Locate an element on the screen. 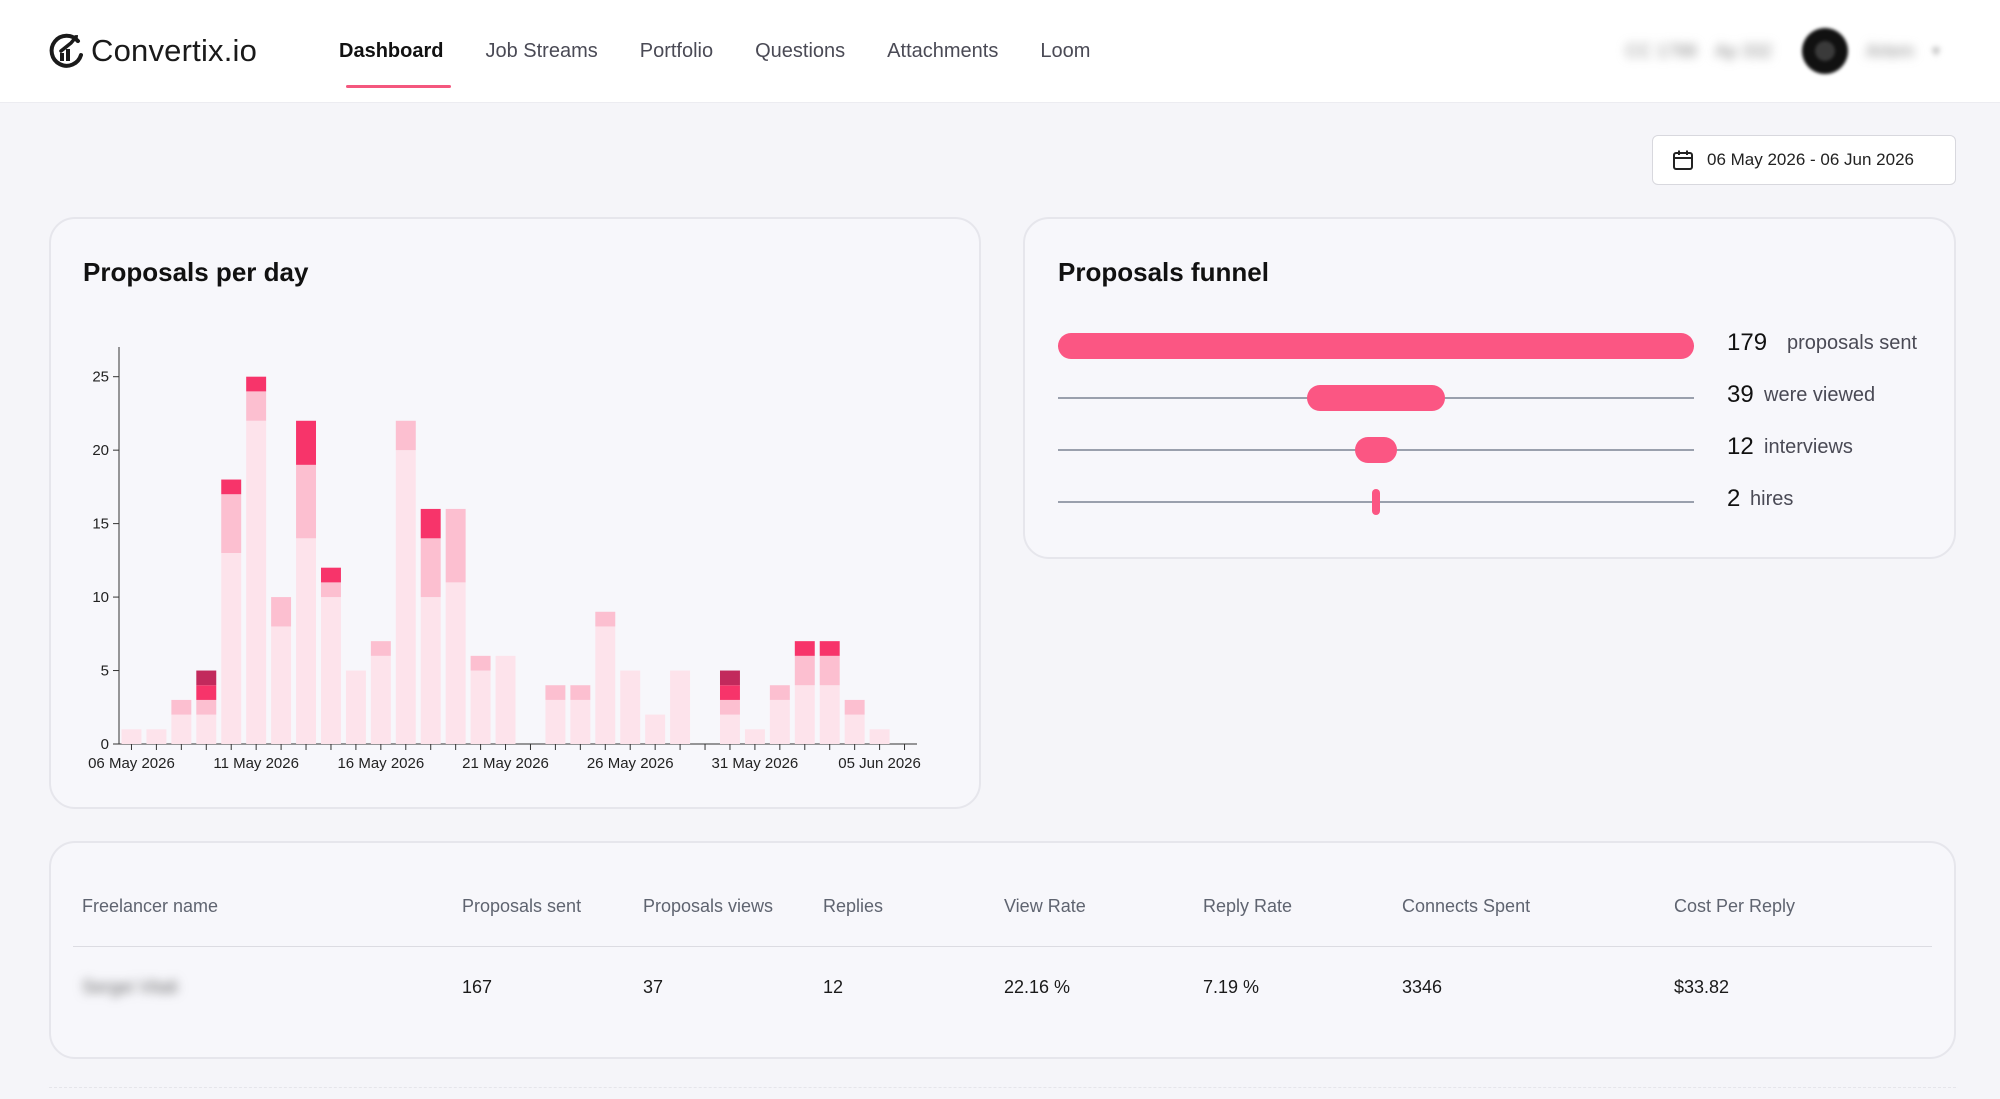 Image resolution: width=2000 pixels, height=1099 pixels. column-header-proposals-sent: Proposals sent is located at coordinates (522, 906).